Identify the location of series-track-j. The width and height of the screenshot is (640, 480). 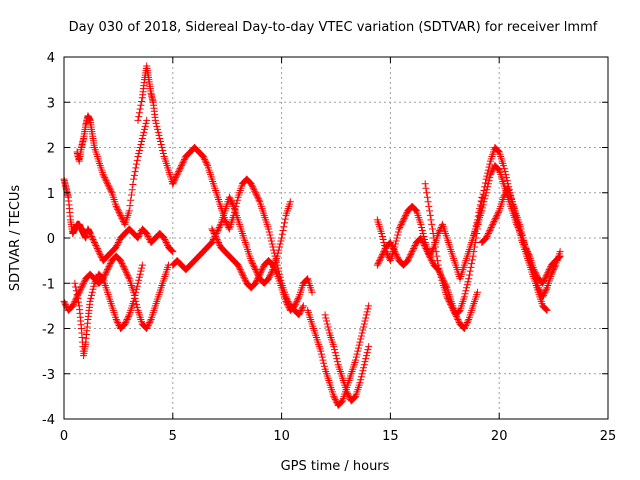
(347, 358).